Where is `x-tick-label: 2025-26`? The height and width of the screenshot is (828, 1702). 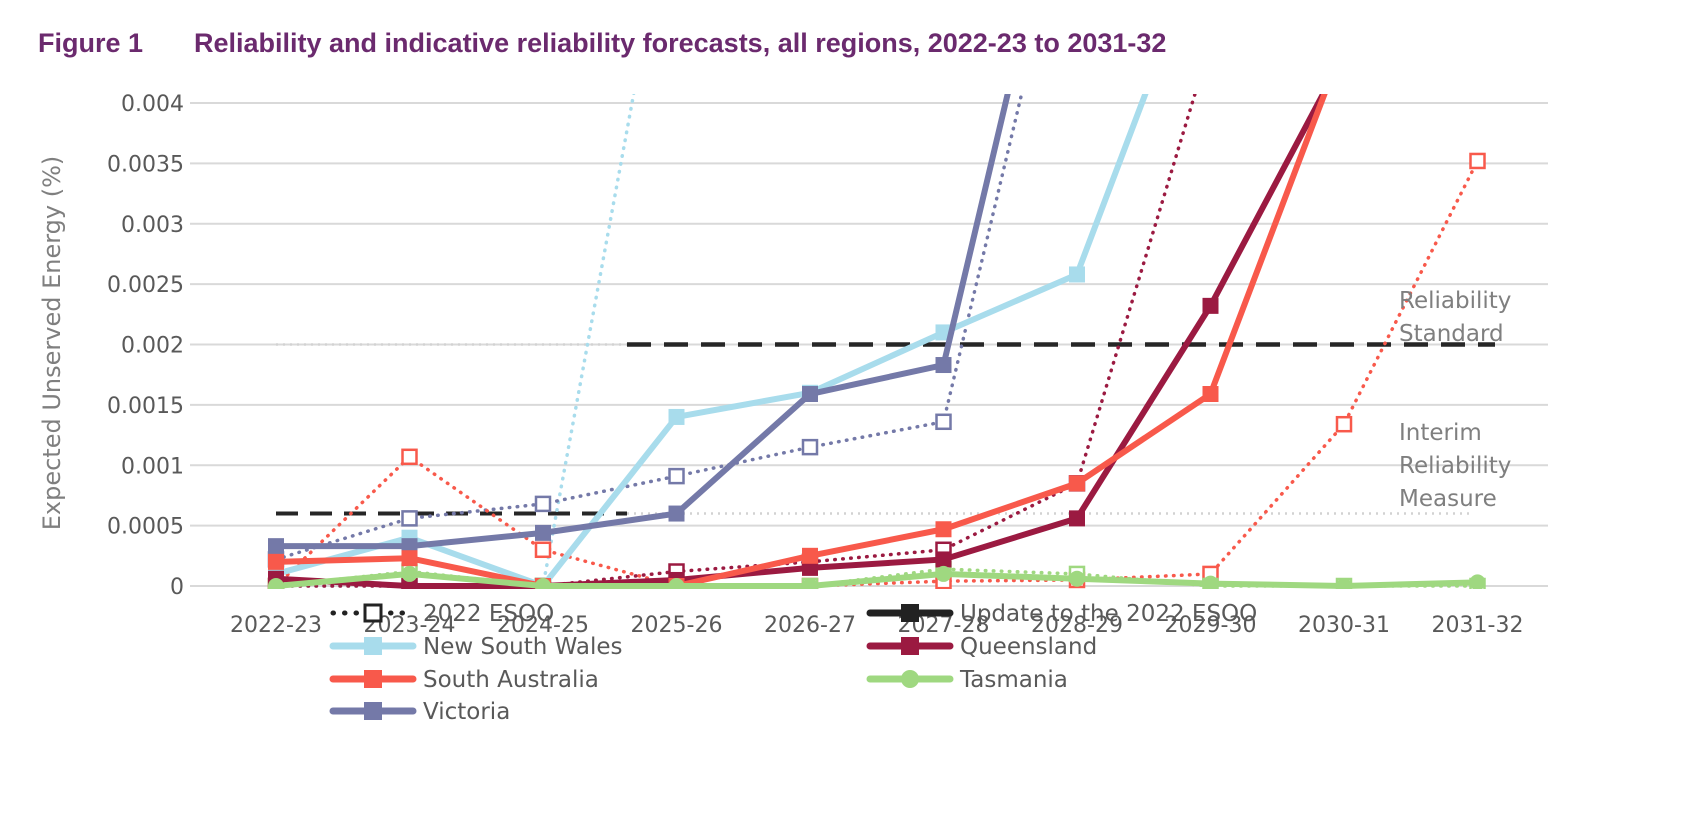 x-tick-label: 2025-26 is located at coordinates (677, 625).